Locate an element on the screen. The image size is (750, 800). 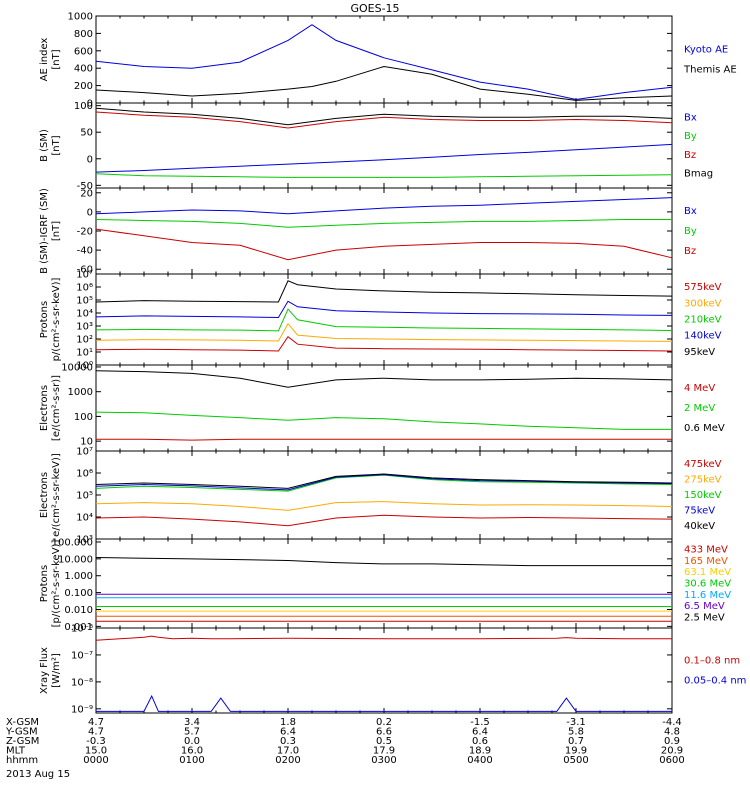
y-tick-label: -50 is located at coordinates (85, 186).